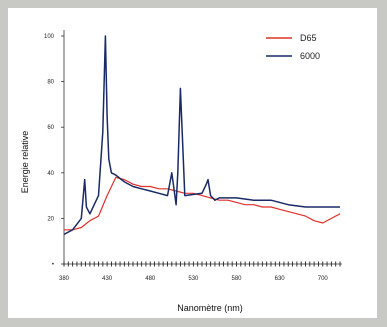 Image resolution: width=387 pixels, height=327 pixels. Describe the element at coordinates (50, 219) in the screenshot. I see `y-tick-label: 20` at that location.